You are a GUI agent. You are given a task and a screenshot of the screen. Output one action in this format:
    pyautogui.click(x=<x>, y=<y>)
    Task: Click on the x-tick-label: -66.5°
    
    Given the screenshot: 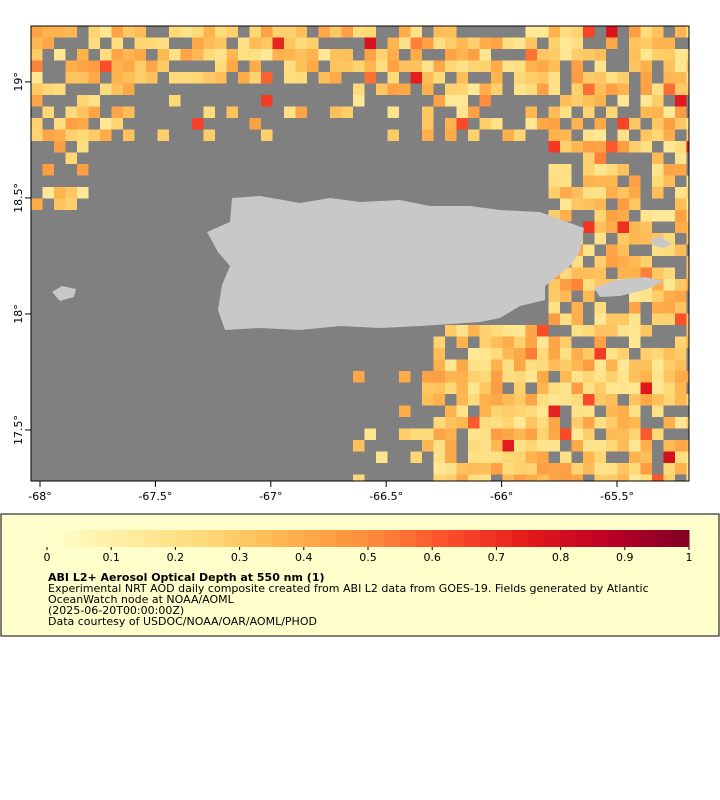 What is the action you would take?
    pyautogui.click(x=386, y=496)
    